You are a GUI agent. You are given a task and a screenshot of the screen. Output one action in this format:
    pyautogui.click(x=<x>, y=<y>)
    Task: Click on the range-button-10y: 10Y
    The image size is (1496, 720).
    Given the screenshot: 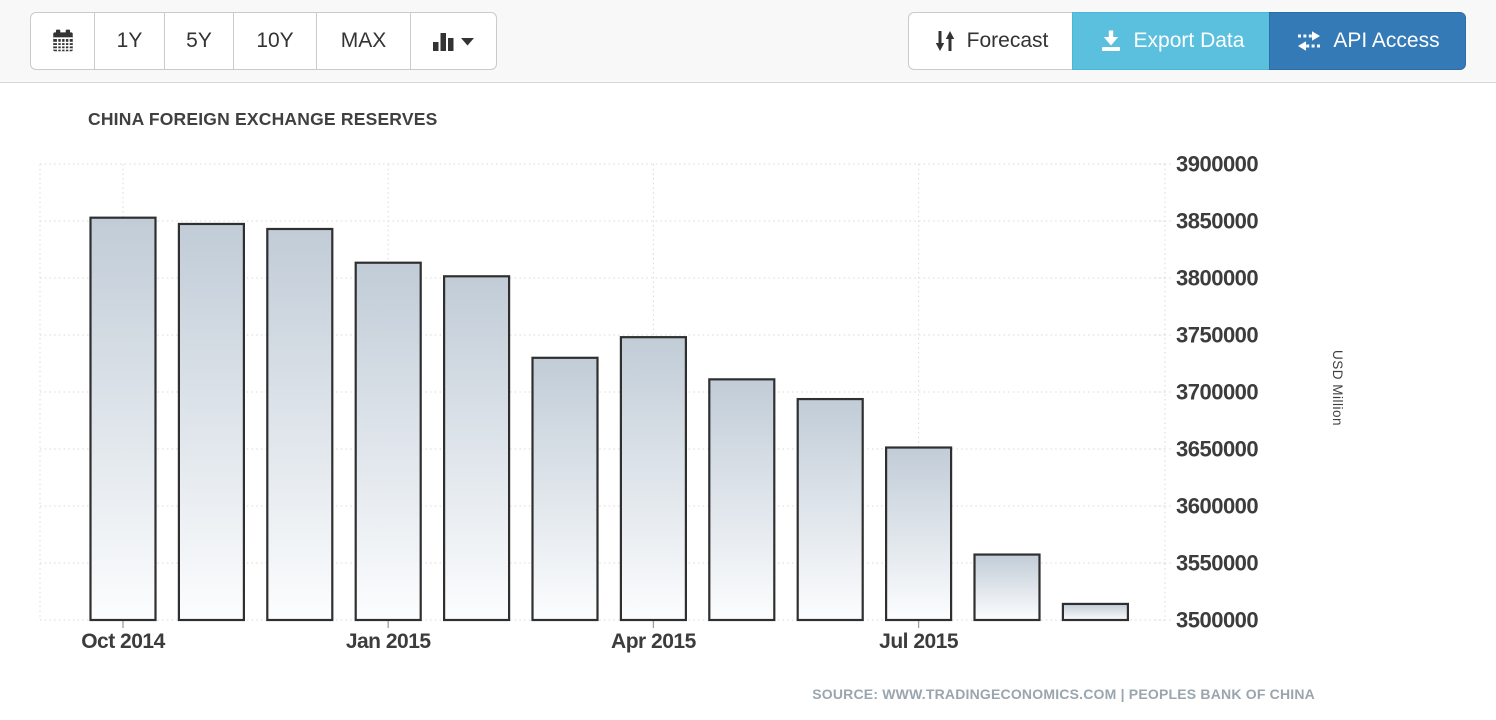 What is the action you would take?
    pyautogui.click(x=275, y=41)
    